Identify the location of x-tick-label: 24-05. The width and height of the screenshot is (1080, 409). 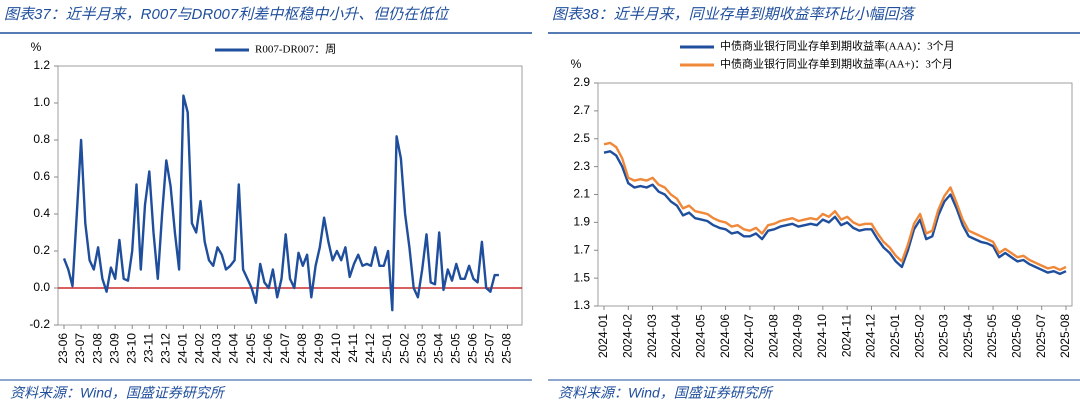
(251, 348).